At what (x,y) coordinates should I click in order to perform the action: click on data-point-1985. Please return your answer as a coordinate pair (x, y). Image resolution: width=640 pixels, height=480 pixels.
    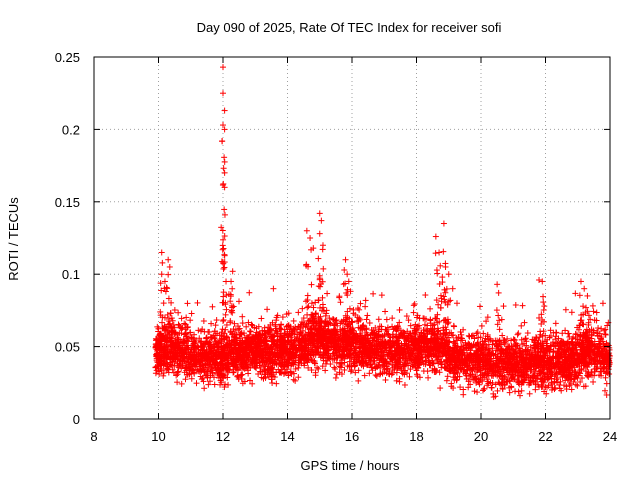
    Looking at the image, I should click on (327, 293).